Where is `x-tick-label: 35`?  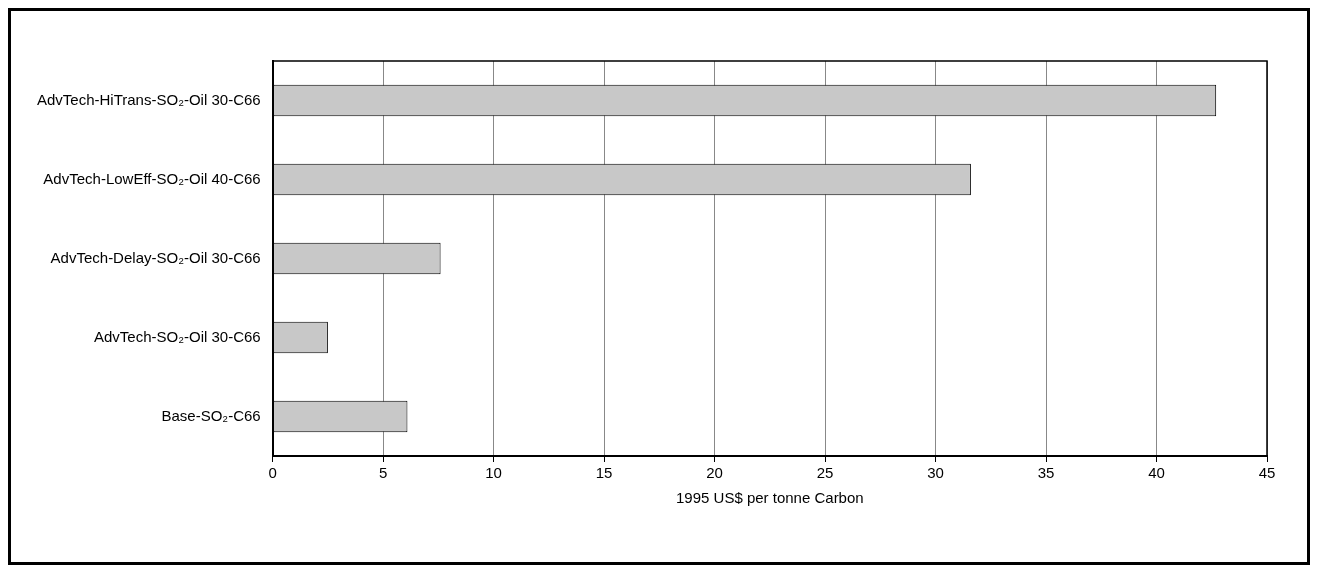 x-tick-label: 35 is located at coordinates (1046, 473).